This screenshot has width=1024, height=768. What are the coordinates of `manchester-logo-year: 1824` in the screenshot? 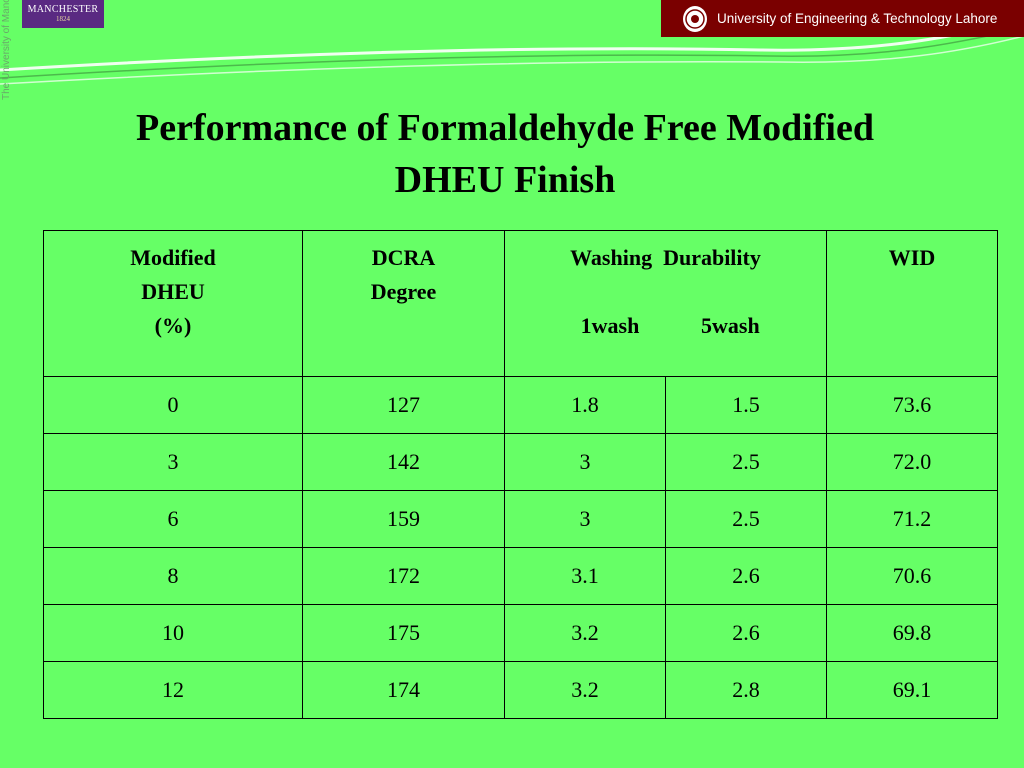 It's located at (63, 19).